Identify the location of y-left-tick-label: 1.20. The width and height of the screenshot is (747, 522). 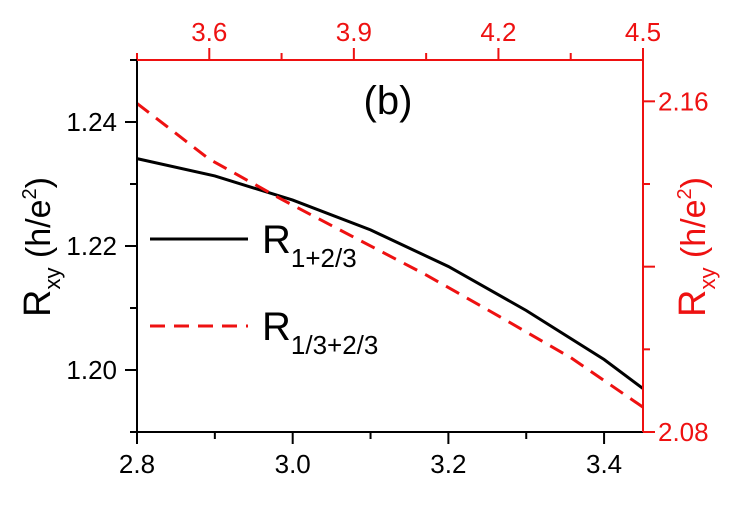
(91, 370).